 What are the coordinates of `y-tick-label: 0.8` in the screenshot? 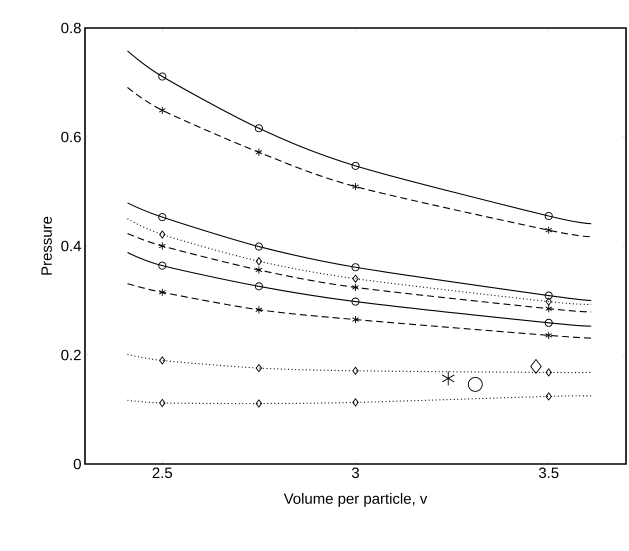 It's located at (71, 28).